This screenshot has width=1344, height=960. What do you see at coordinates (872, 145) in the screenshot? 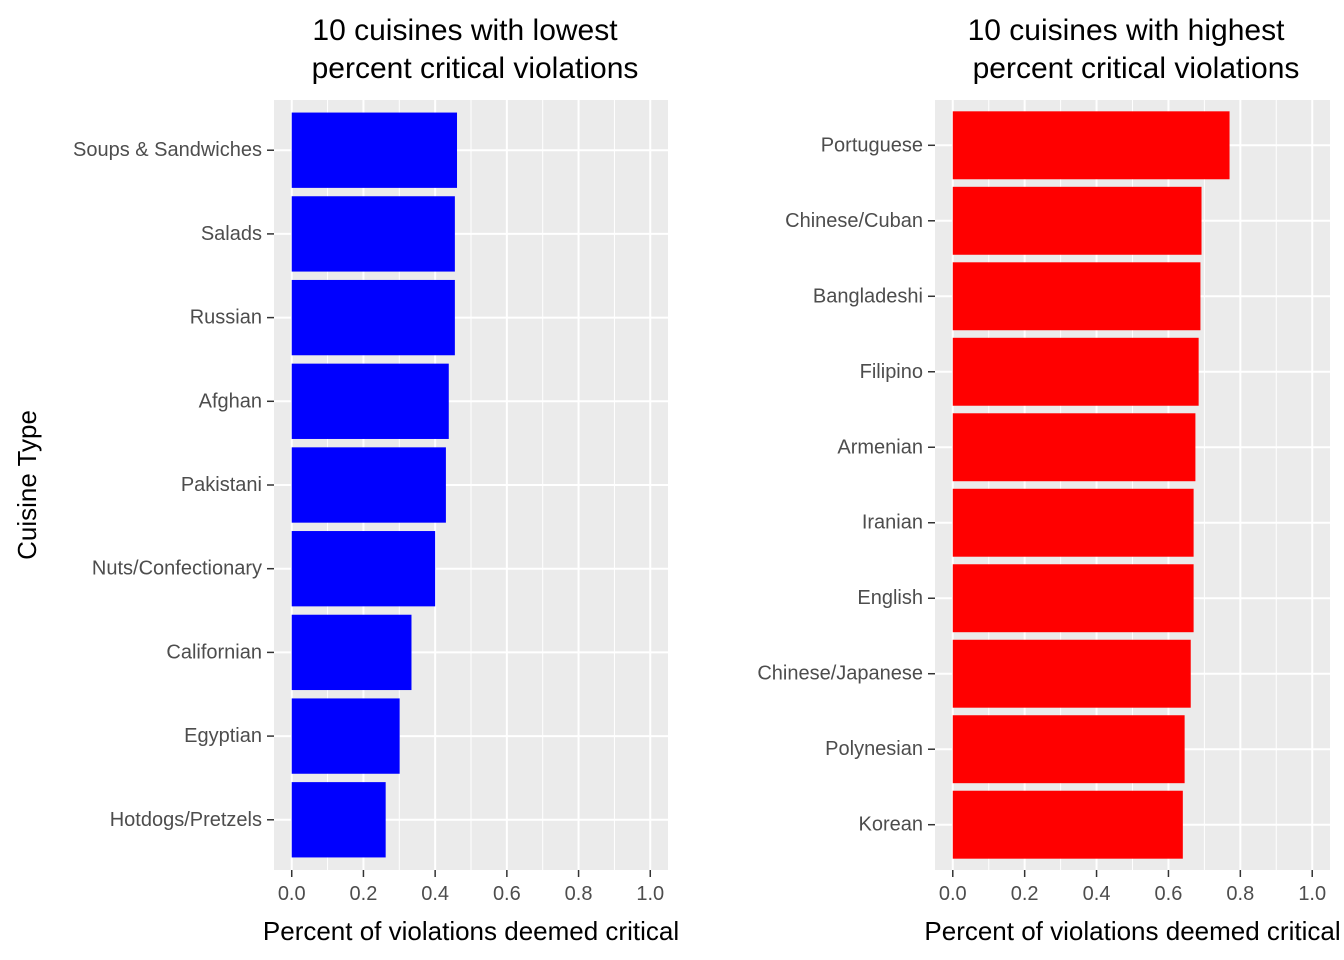
I see `y-tick-label: Portuguese` at bounding box center [872, 145].